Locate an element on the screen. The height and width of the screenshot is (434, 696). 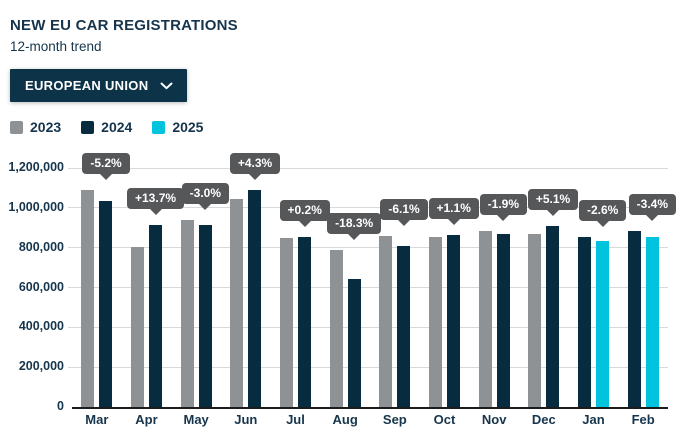
bar-jan-2024 is located at coordinates (584, 322).